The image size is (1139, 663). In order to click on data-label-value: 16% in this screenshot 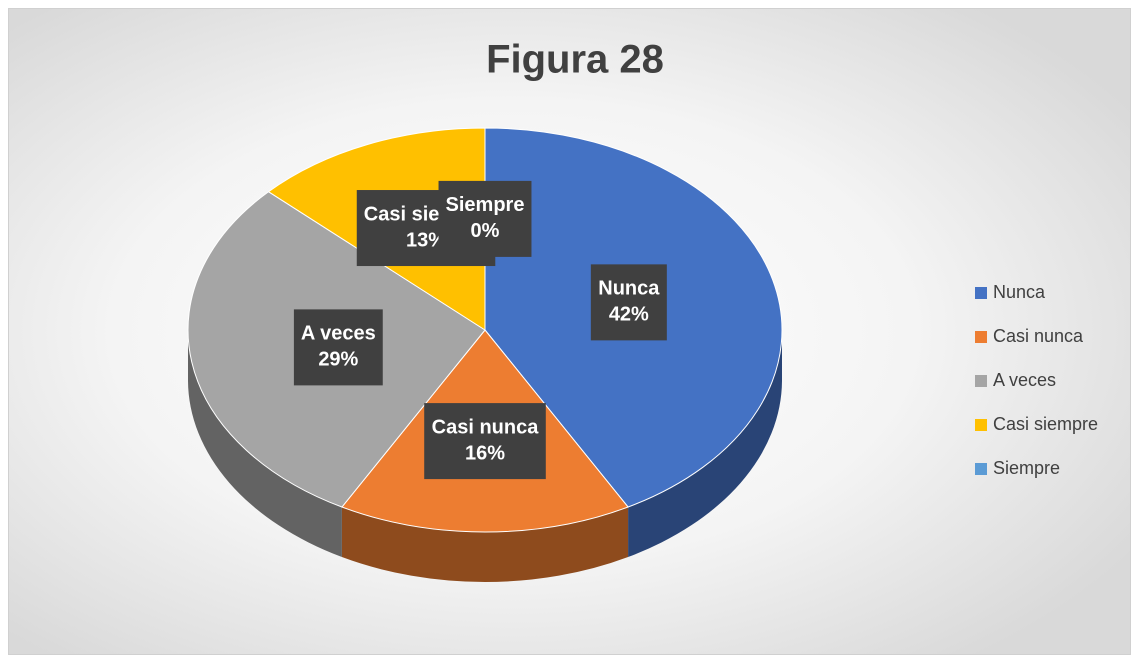, I will do `click(485, 453)`.